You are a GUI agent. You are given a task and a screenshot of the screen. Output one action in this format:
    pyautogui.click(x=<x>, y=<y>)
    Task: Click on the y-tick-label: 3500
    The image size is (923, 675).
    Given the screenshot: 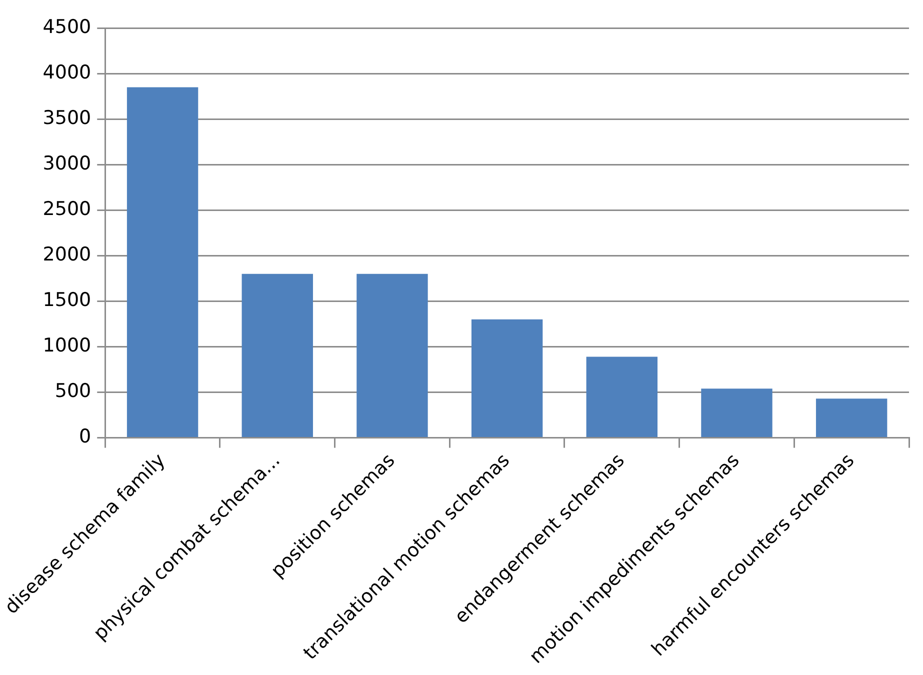 What is the action you would take?
    pyautogui.click(x=67, y=118)
    